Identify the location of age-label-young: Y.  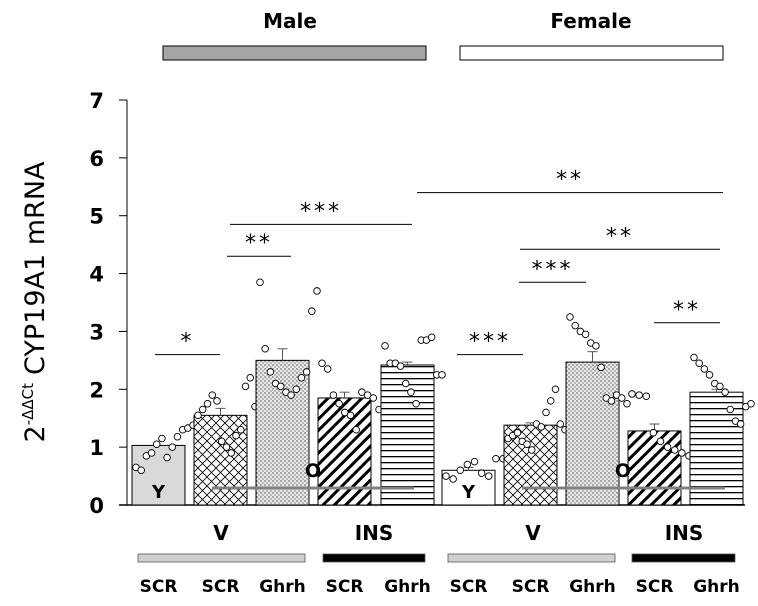
(468, 492).